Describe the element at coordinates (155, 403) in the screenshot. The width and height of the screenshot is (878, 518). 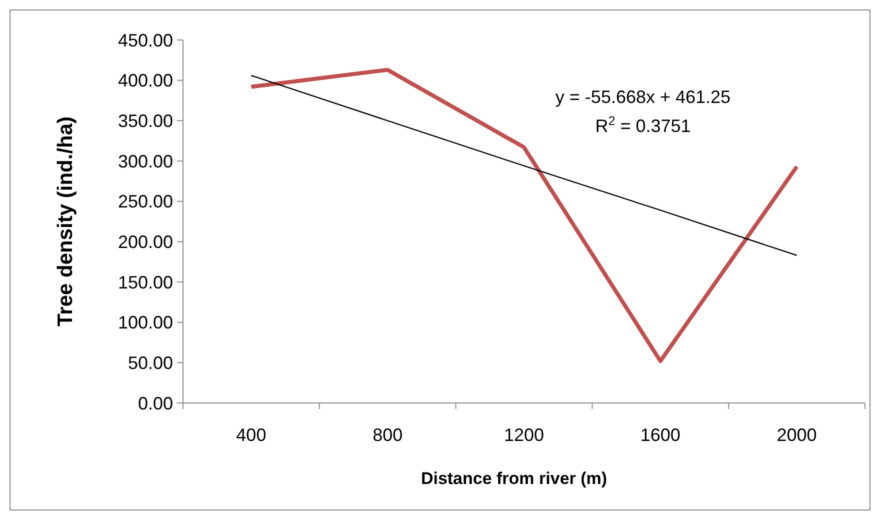
I see `y-tick-label: 0.00` at that location.